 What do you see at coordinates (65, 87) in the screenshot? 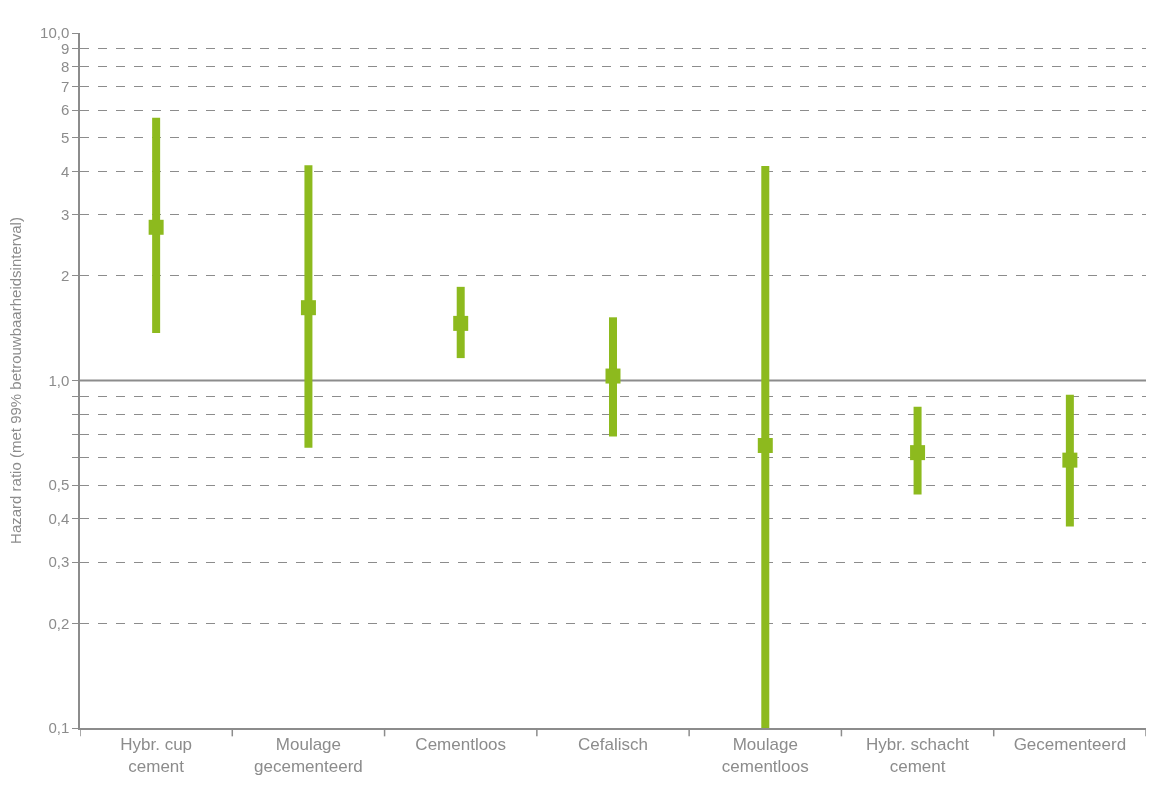
I see `y-tick-label: 7` at bounding box center [65, 87].